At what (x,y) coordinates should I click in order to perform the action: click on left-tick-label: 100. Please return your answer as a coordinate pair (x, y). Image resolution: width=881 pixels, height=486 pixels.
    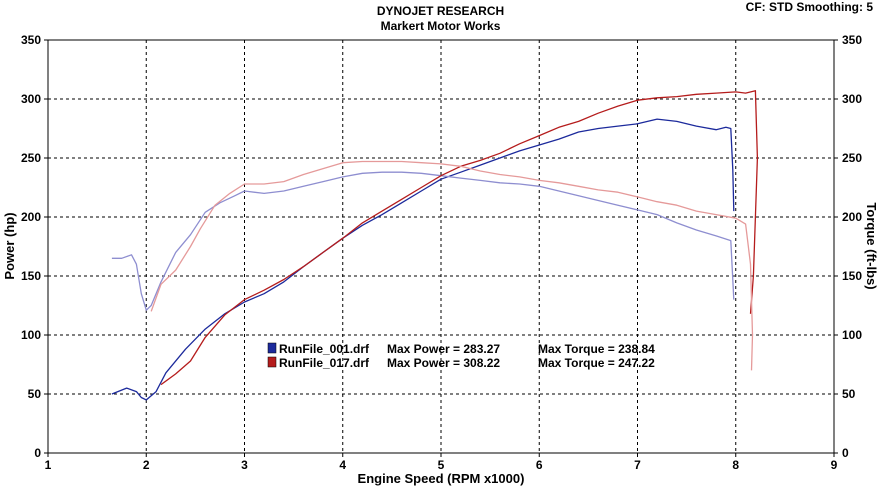
    Looking at the image, I should click on (31, 335).